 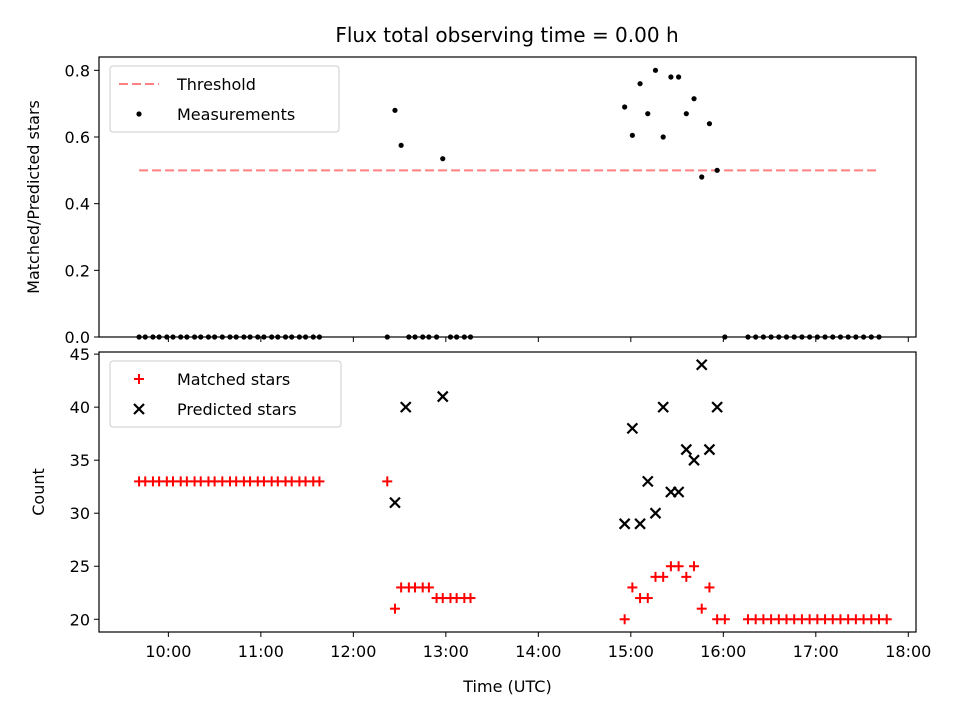 I want to click on bottom-y-tick-label: 45, so click(x=80, y=354).